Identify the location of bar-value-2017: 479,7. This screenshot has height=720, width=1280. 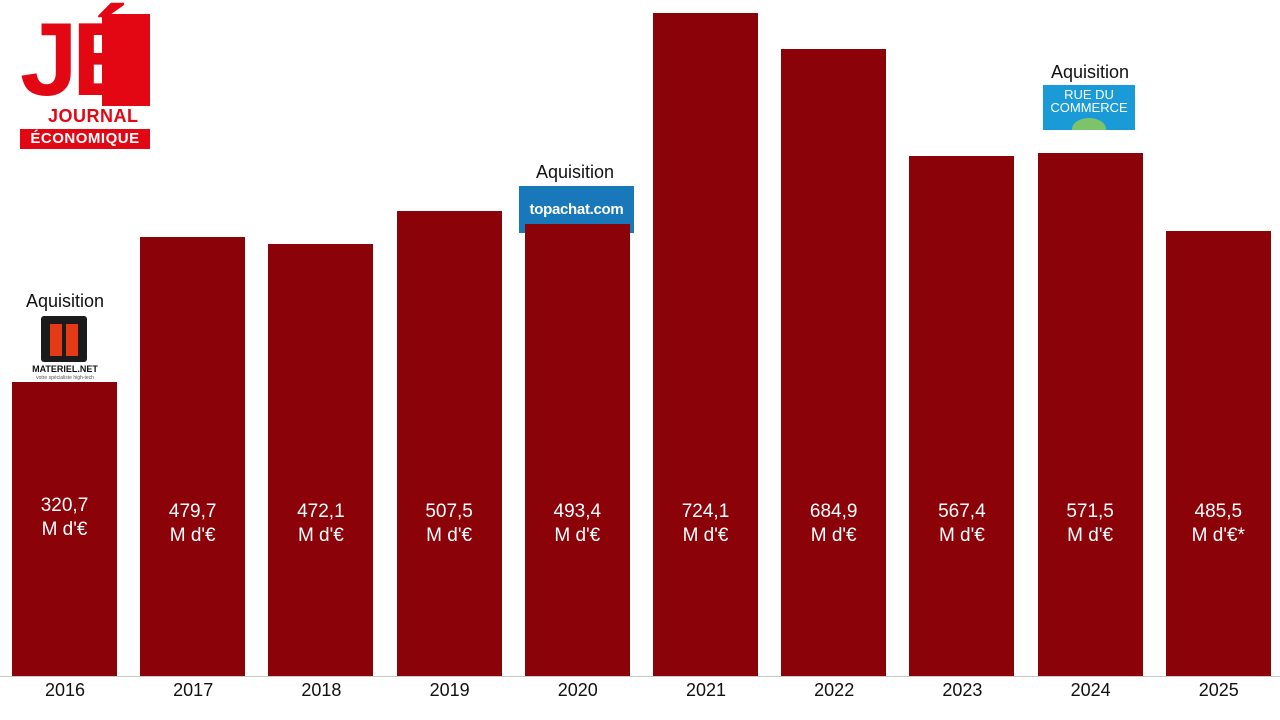
(192, 511).